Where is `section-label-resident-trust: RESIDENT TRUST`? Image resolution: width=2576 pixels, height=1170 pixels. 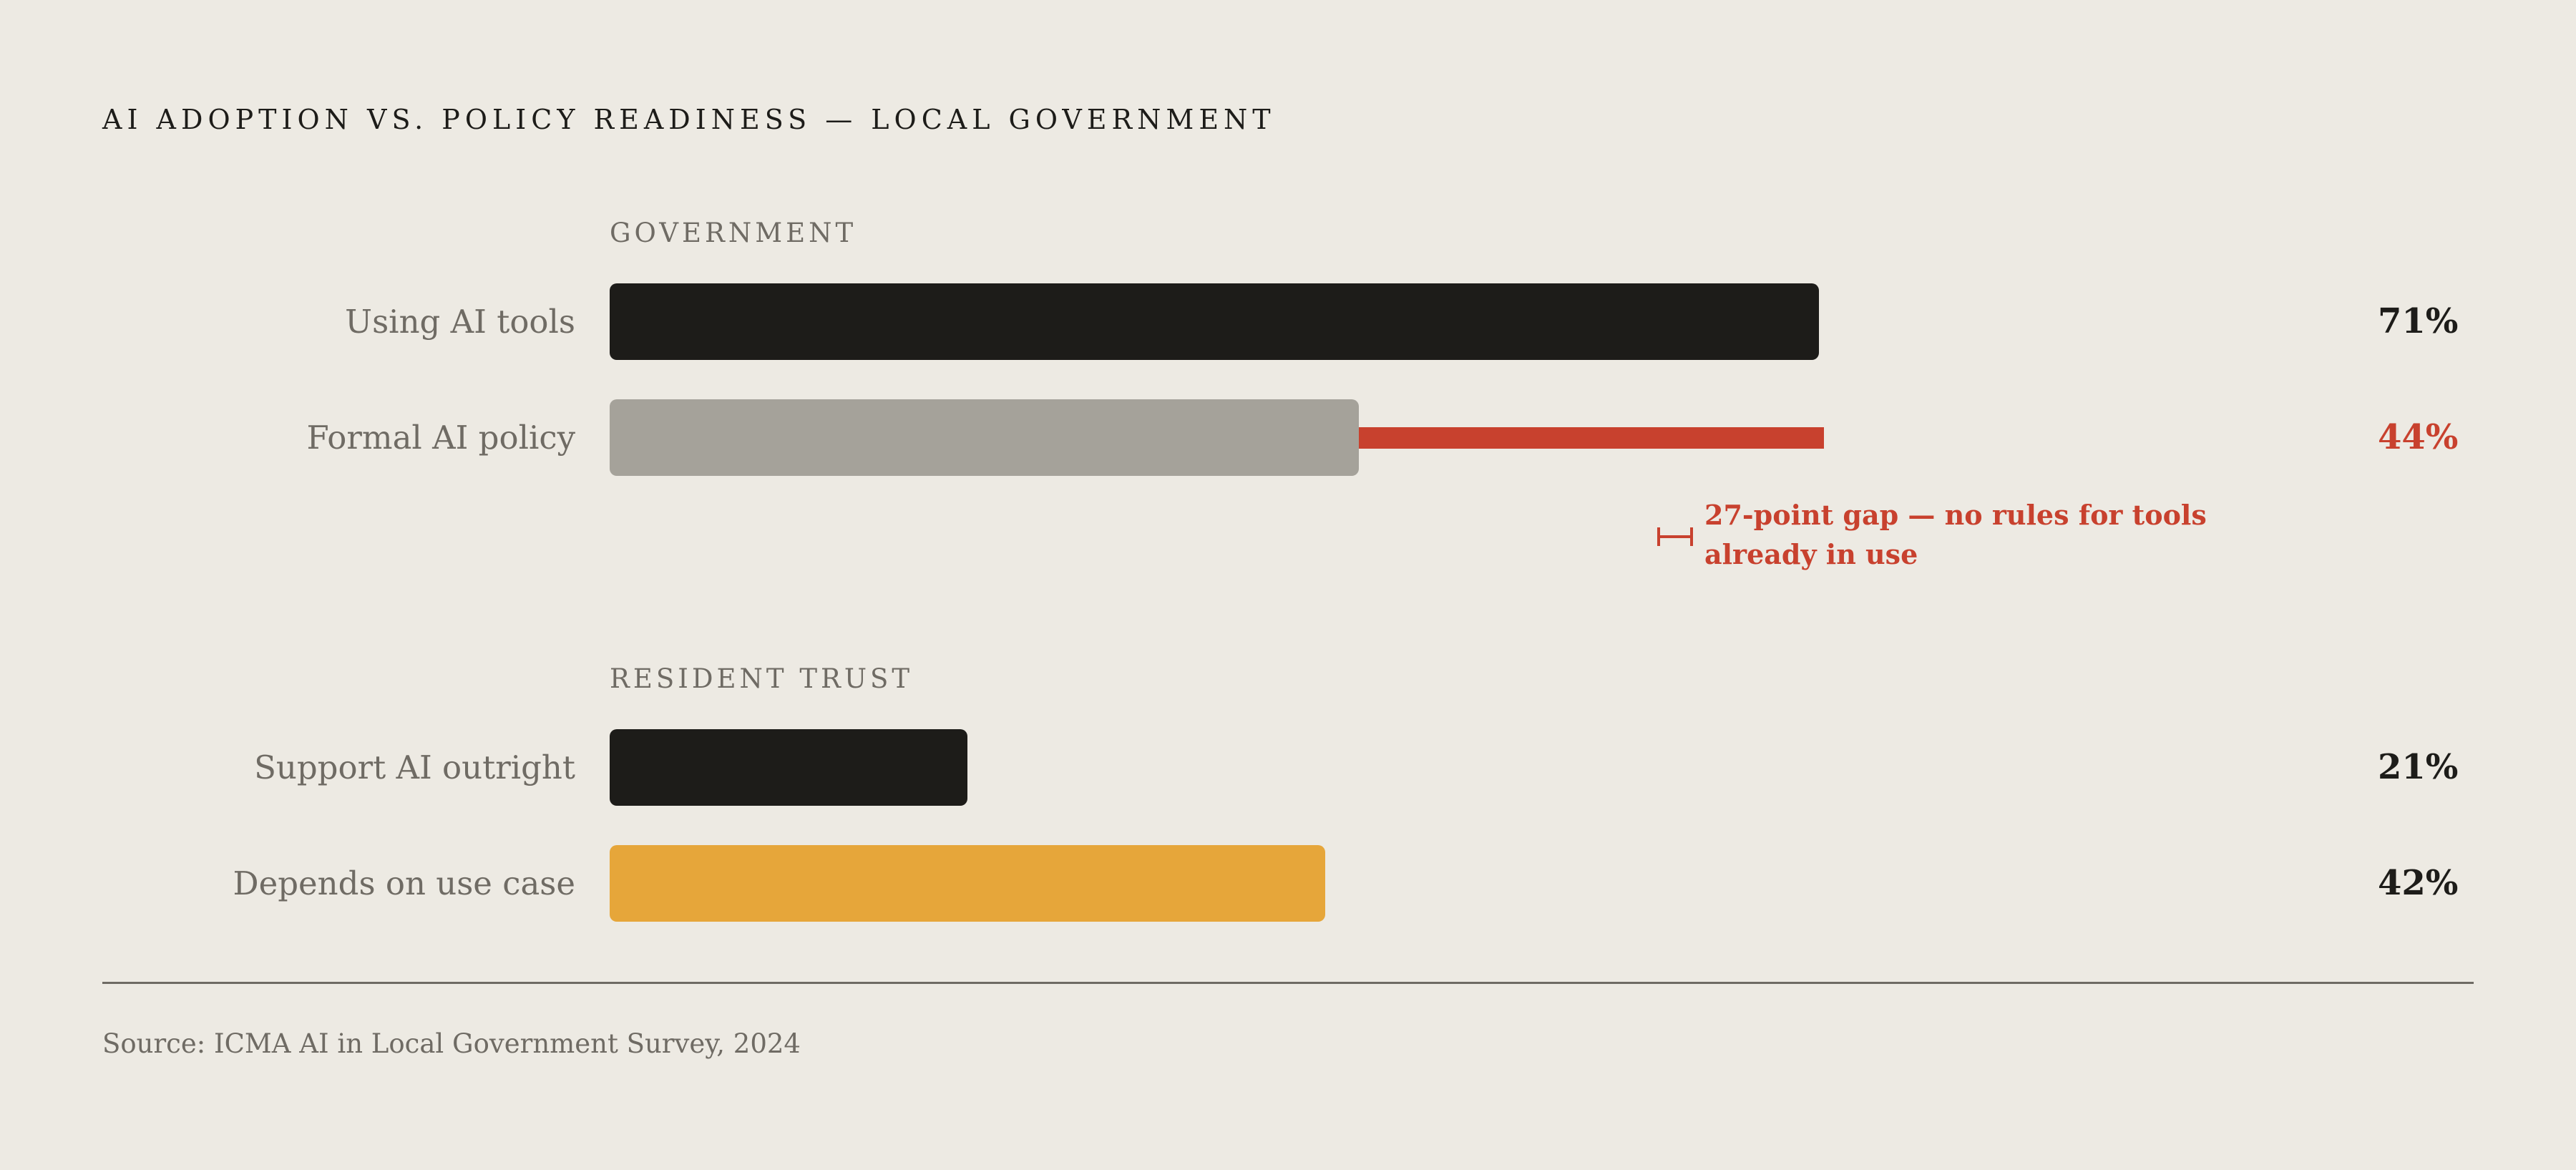
section-label-resident-trust: RESIDENT TRUST is located at coordinates (762, 678).